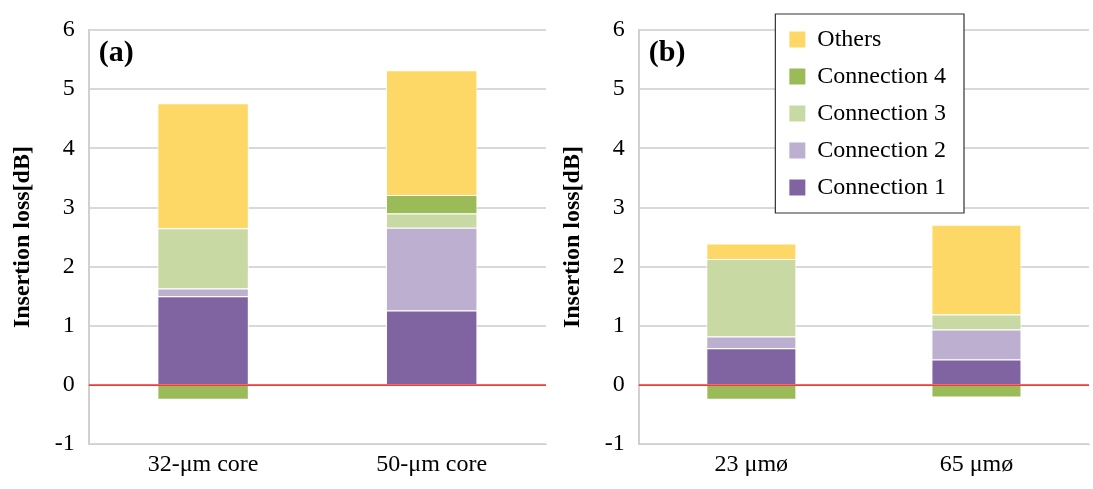 This screenshot has width=1093, height=489. What do you see at coordinates (882, 148) in the screenshot?
I see `legend-label: Connection 2` at bounding box center [882, 148].